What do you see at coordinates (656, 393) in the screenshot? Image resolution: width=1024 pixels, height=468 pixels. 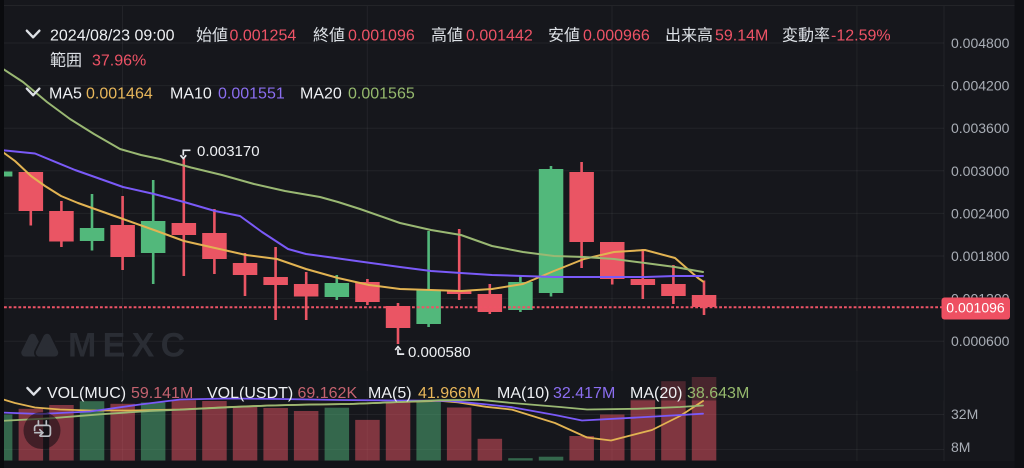 I see `svg-text: MA(20)` at bounding box center [656, 393].